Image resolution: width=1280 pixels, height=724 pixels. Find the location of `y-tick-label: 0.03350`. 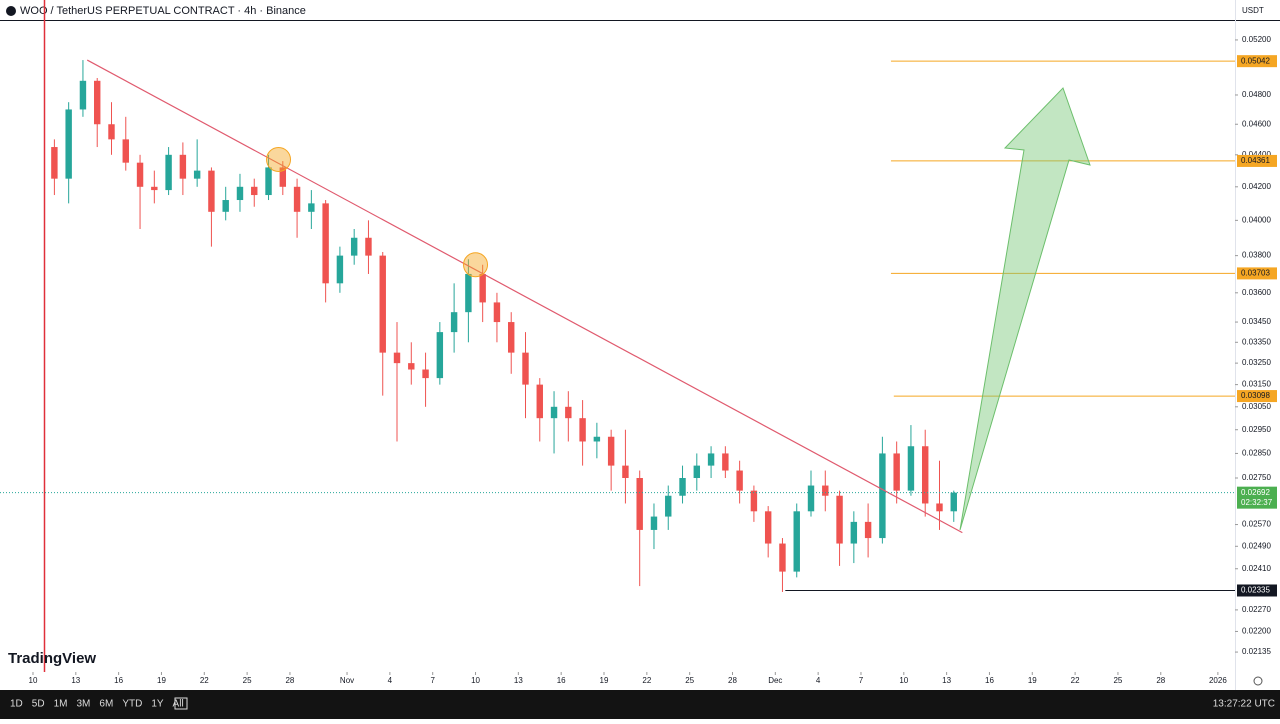

y-tick-label: 0.03350 is located at coordinates (1256, 341).